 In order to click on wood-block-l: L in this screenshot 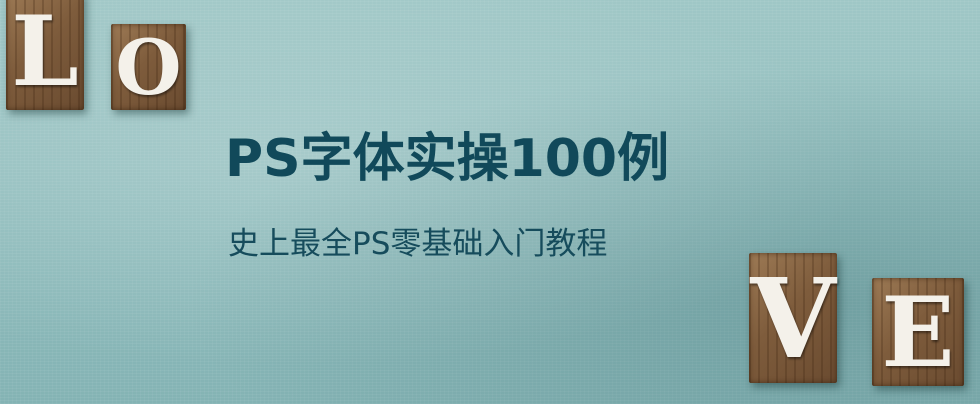, I will do `click(45, 55)`.